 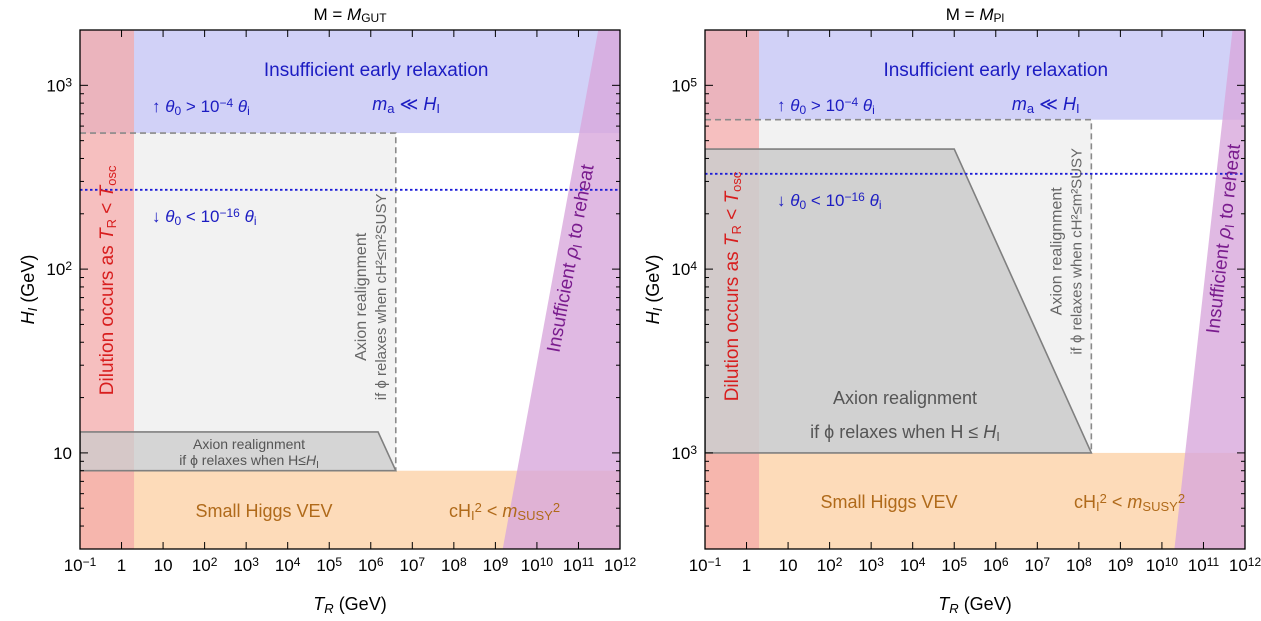 What do you see at coordinates (684, 269) in the screenshot?
I see `y-tick-label: 10⁴` at bounding box center [684, 269].